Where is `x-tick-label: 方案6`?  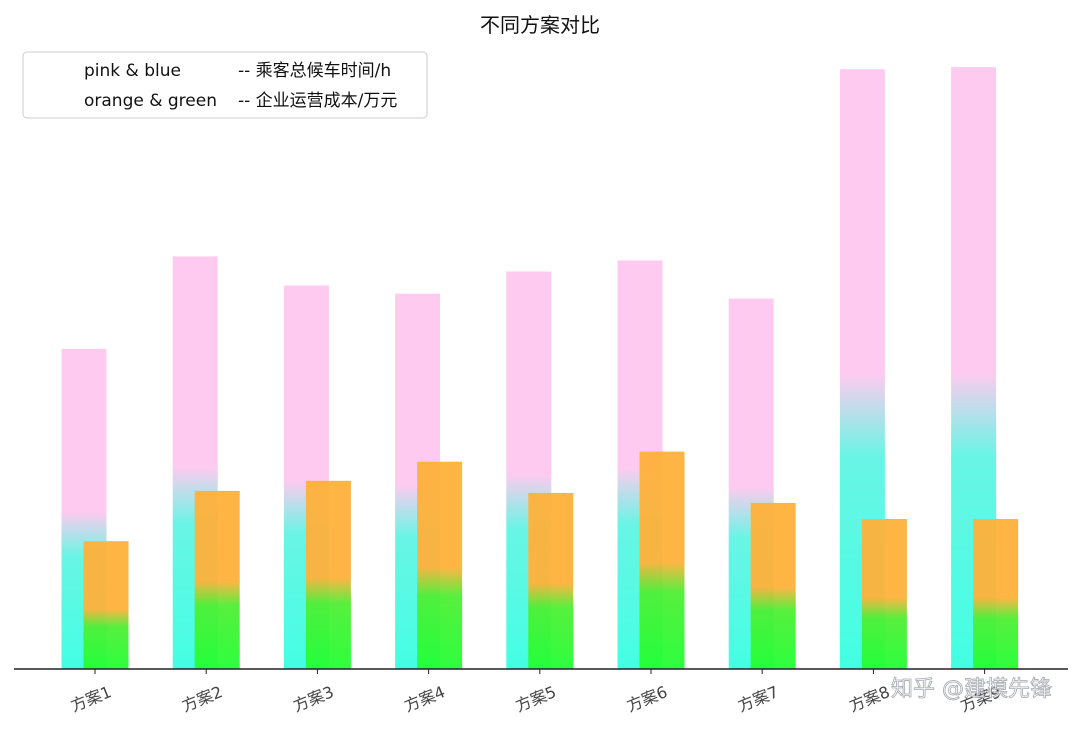 x-tick-label: 方案6 is located at coordinates (647, 698).